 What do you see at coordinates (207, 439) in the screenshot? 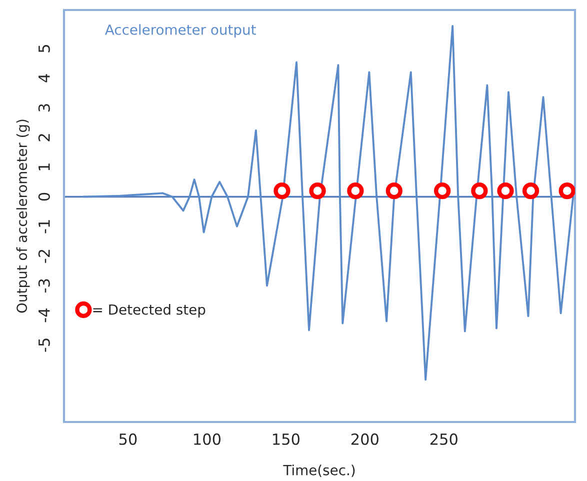
I see `x-tick-label: 100` at bounding box center [207, 439].